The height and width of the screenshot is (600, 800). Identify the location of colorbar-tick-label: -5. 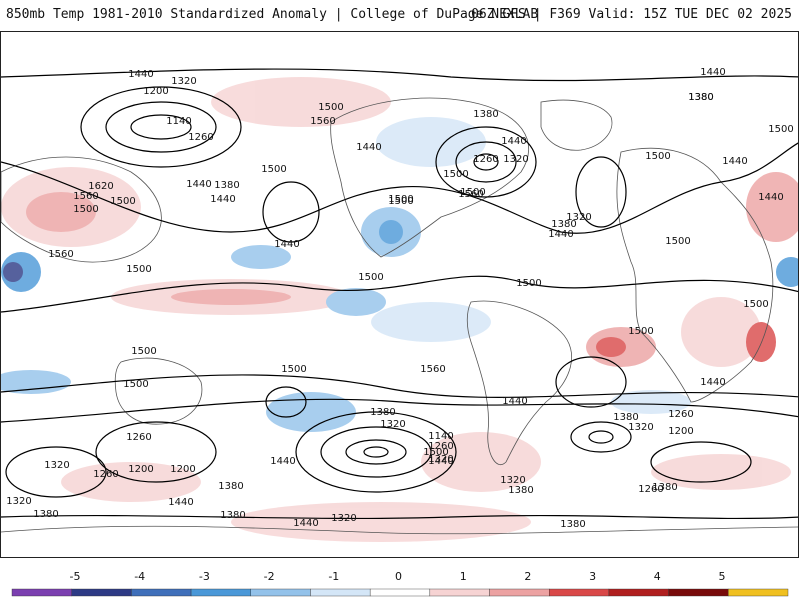
(75, 576).